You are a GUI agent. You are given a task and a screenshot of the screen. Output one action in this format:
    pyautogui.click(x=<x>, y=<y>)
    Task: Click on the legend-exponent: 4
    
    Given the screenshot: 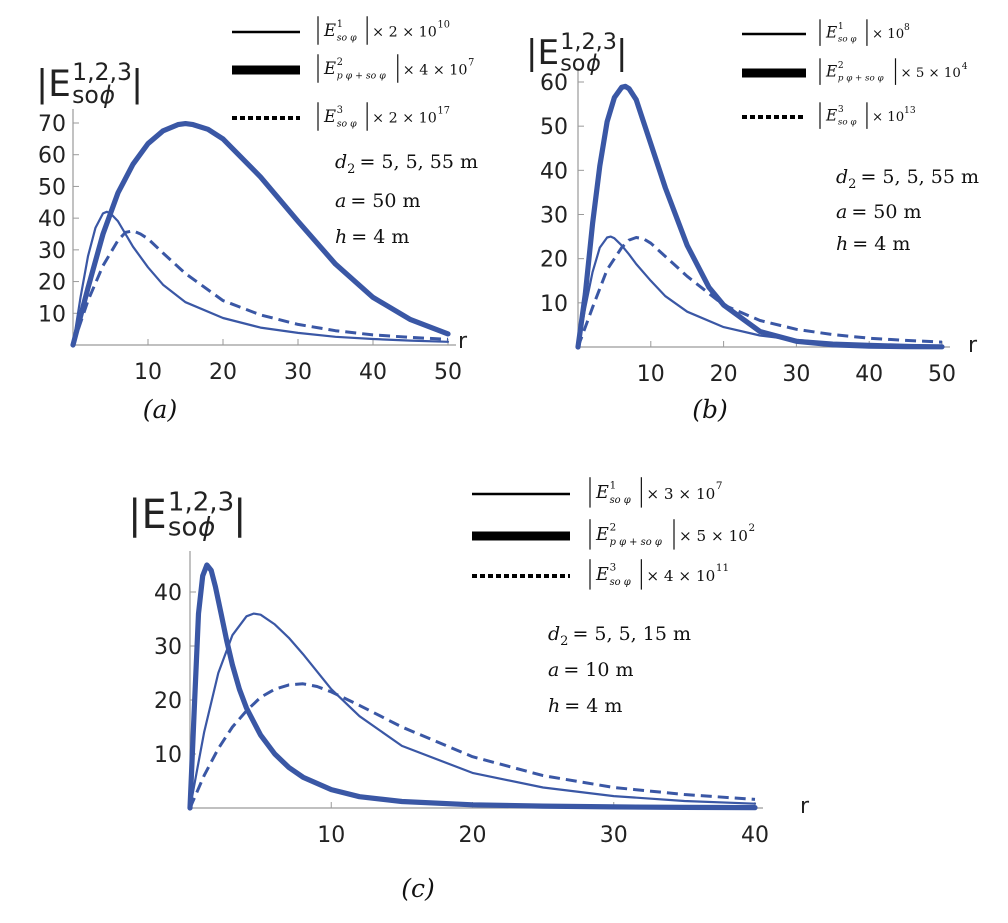 What is the action you would take?
    pyautogui.click(x=965, y=67)
    